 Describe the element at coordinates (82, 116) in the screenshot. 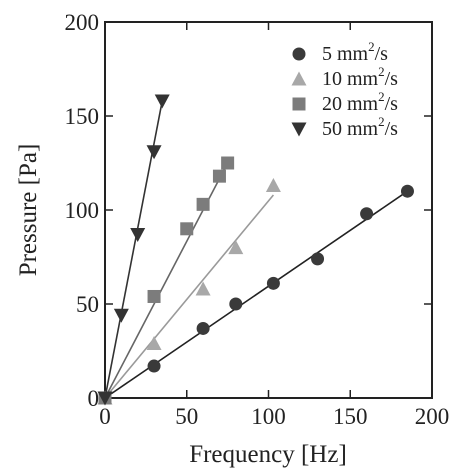

I see `y-tick-label: 150` at that location.